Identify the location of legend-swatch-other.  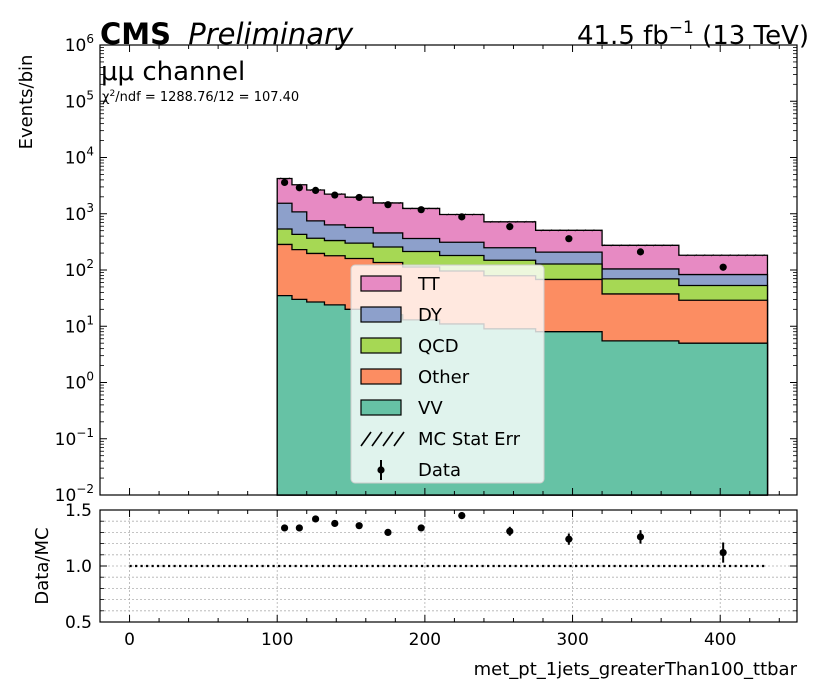
(381, 376).